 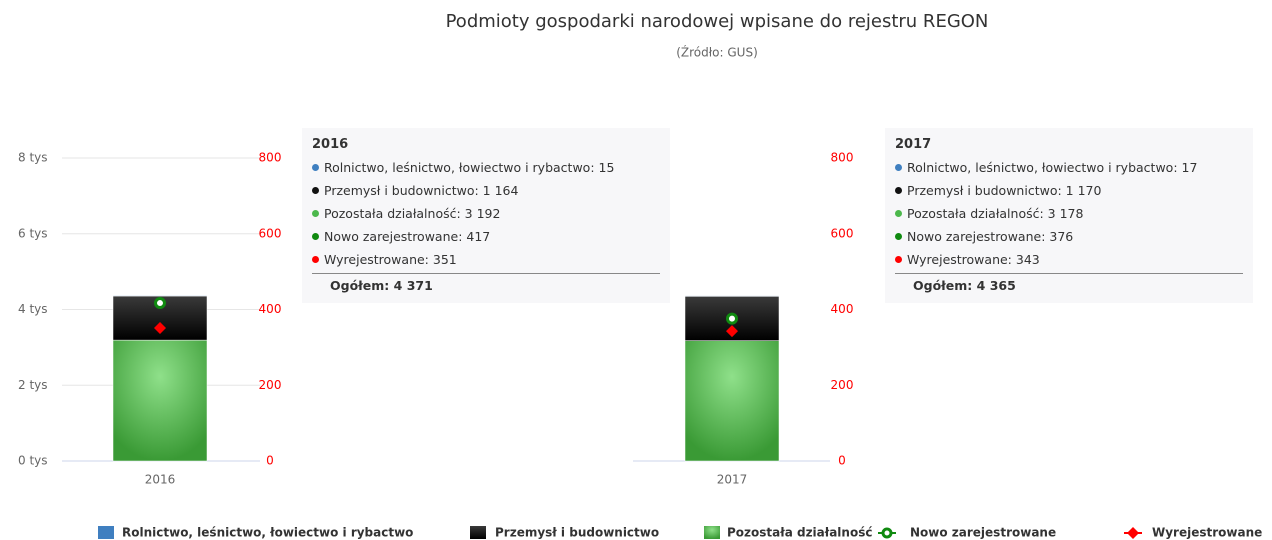 I want to click on tooltip-text: Pozostała działalność: 3 192, so click(x=412, y=213).